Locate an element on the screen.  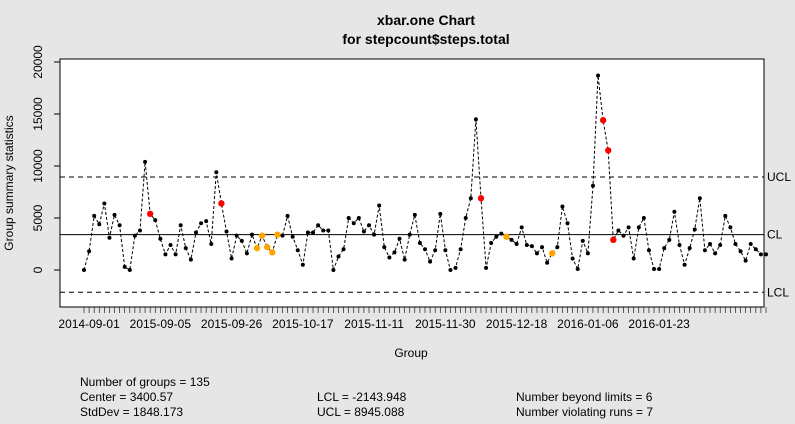
center-label: CL is located at coordinates (775, 235).